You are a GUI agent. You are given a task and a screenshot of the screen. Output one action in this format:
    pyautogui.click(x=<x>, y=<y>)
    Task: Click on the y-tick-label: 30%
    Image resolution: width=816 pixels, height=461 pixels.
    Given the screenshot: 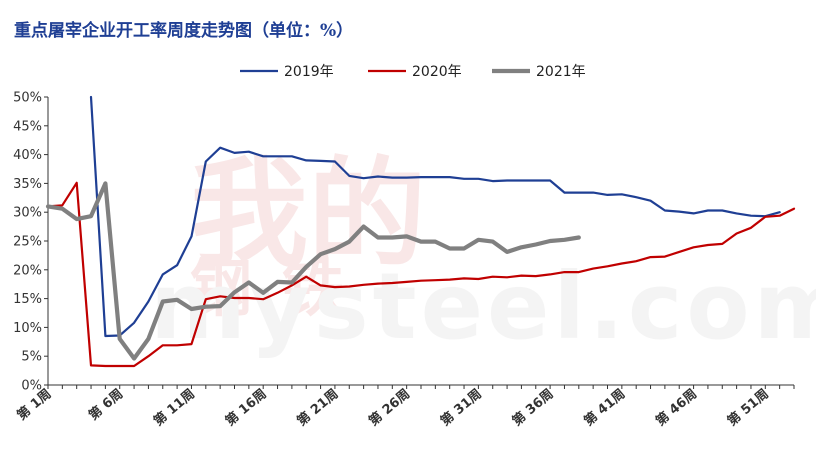 What is the action you would take?
    pyautogui.click(x=27, y=213)
    